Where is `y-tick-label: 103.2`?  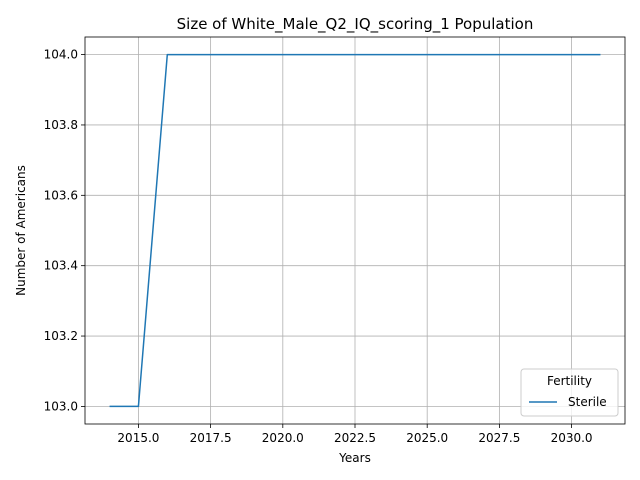
y-tick-label: 103.2 is located at coordinates (61, 336).